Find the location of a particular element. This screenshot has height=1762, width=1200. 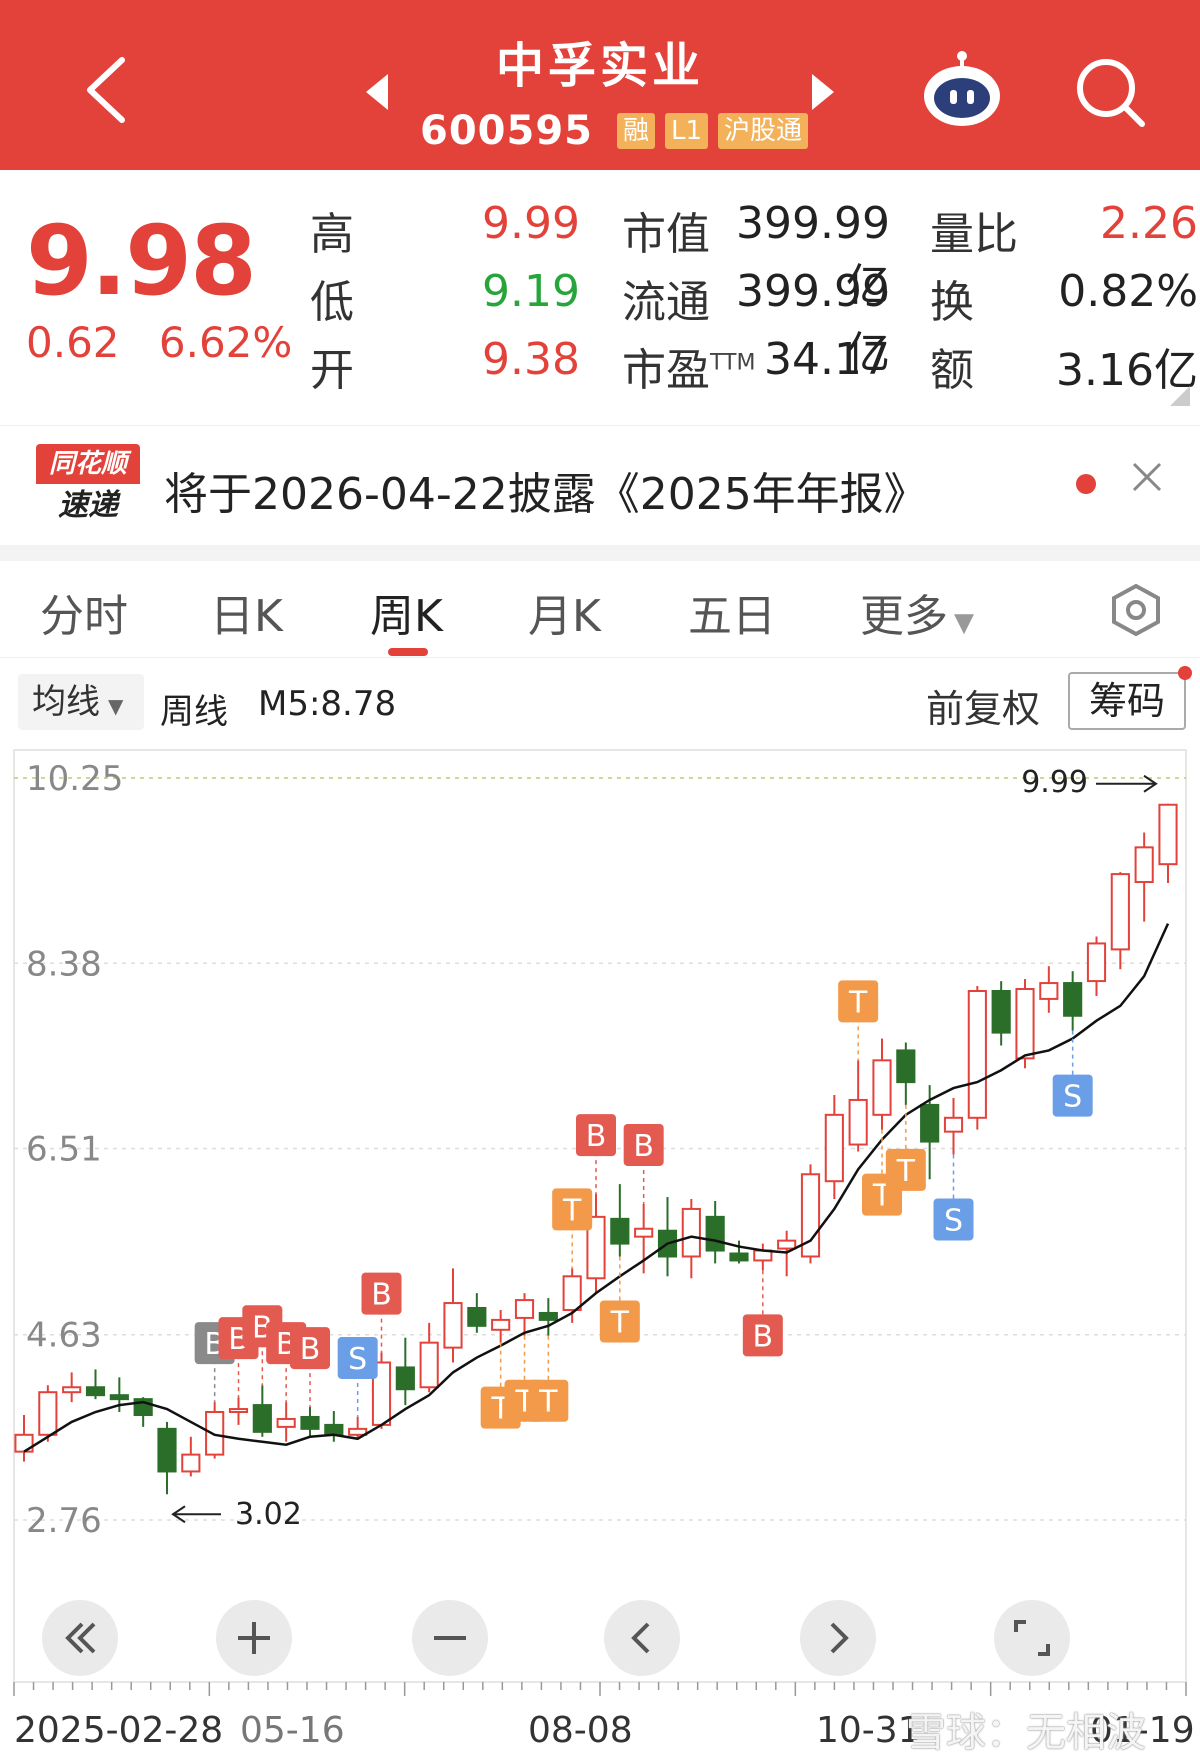

tab-monthly-k: 月K is located at coordinates (564, 616).